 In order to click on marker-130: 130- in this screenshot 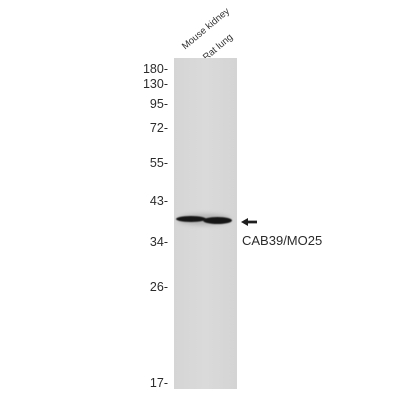, I will do `click(155, 84)`.